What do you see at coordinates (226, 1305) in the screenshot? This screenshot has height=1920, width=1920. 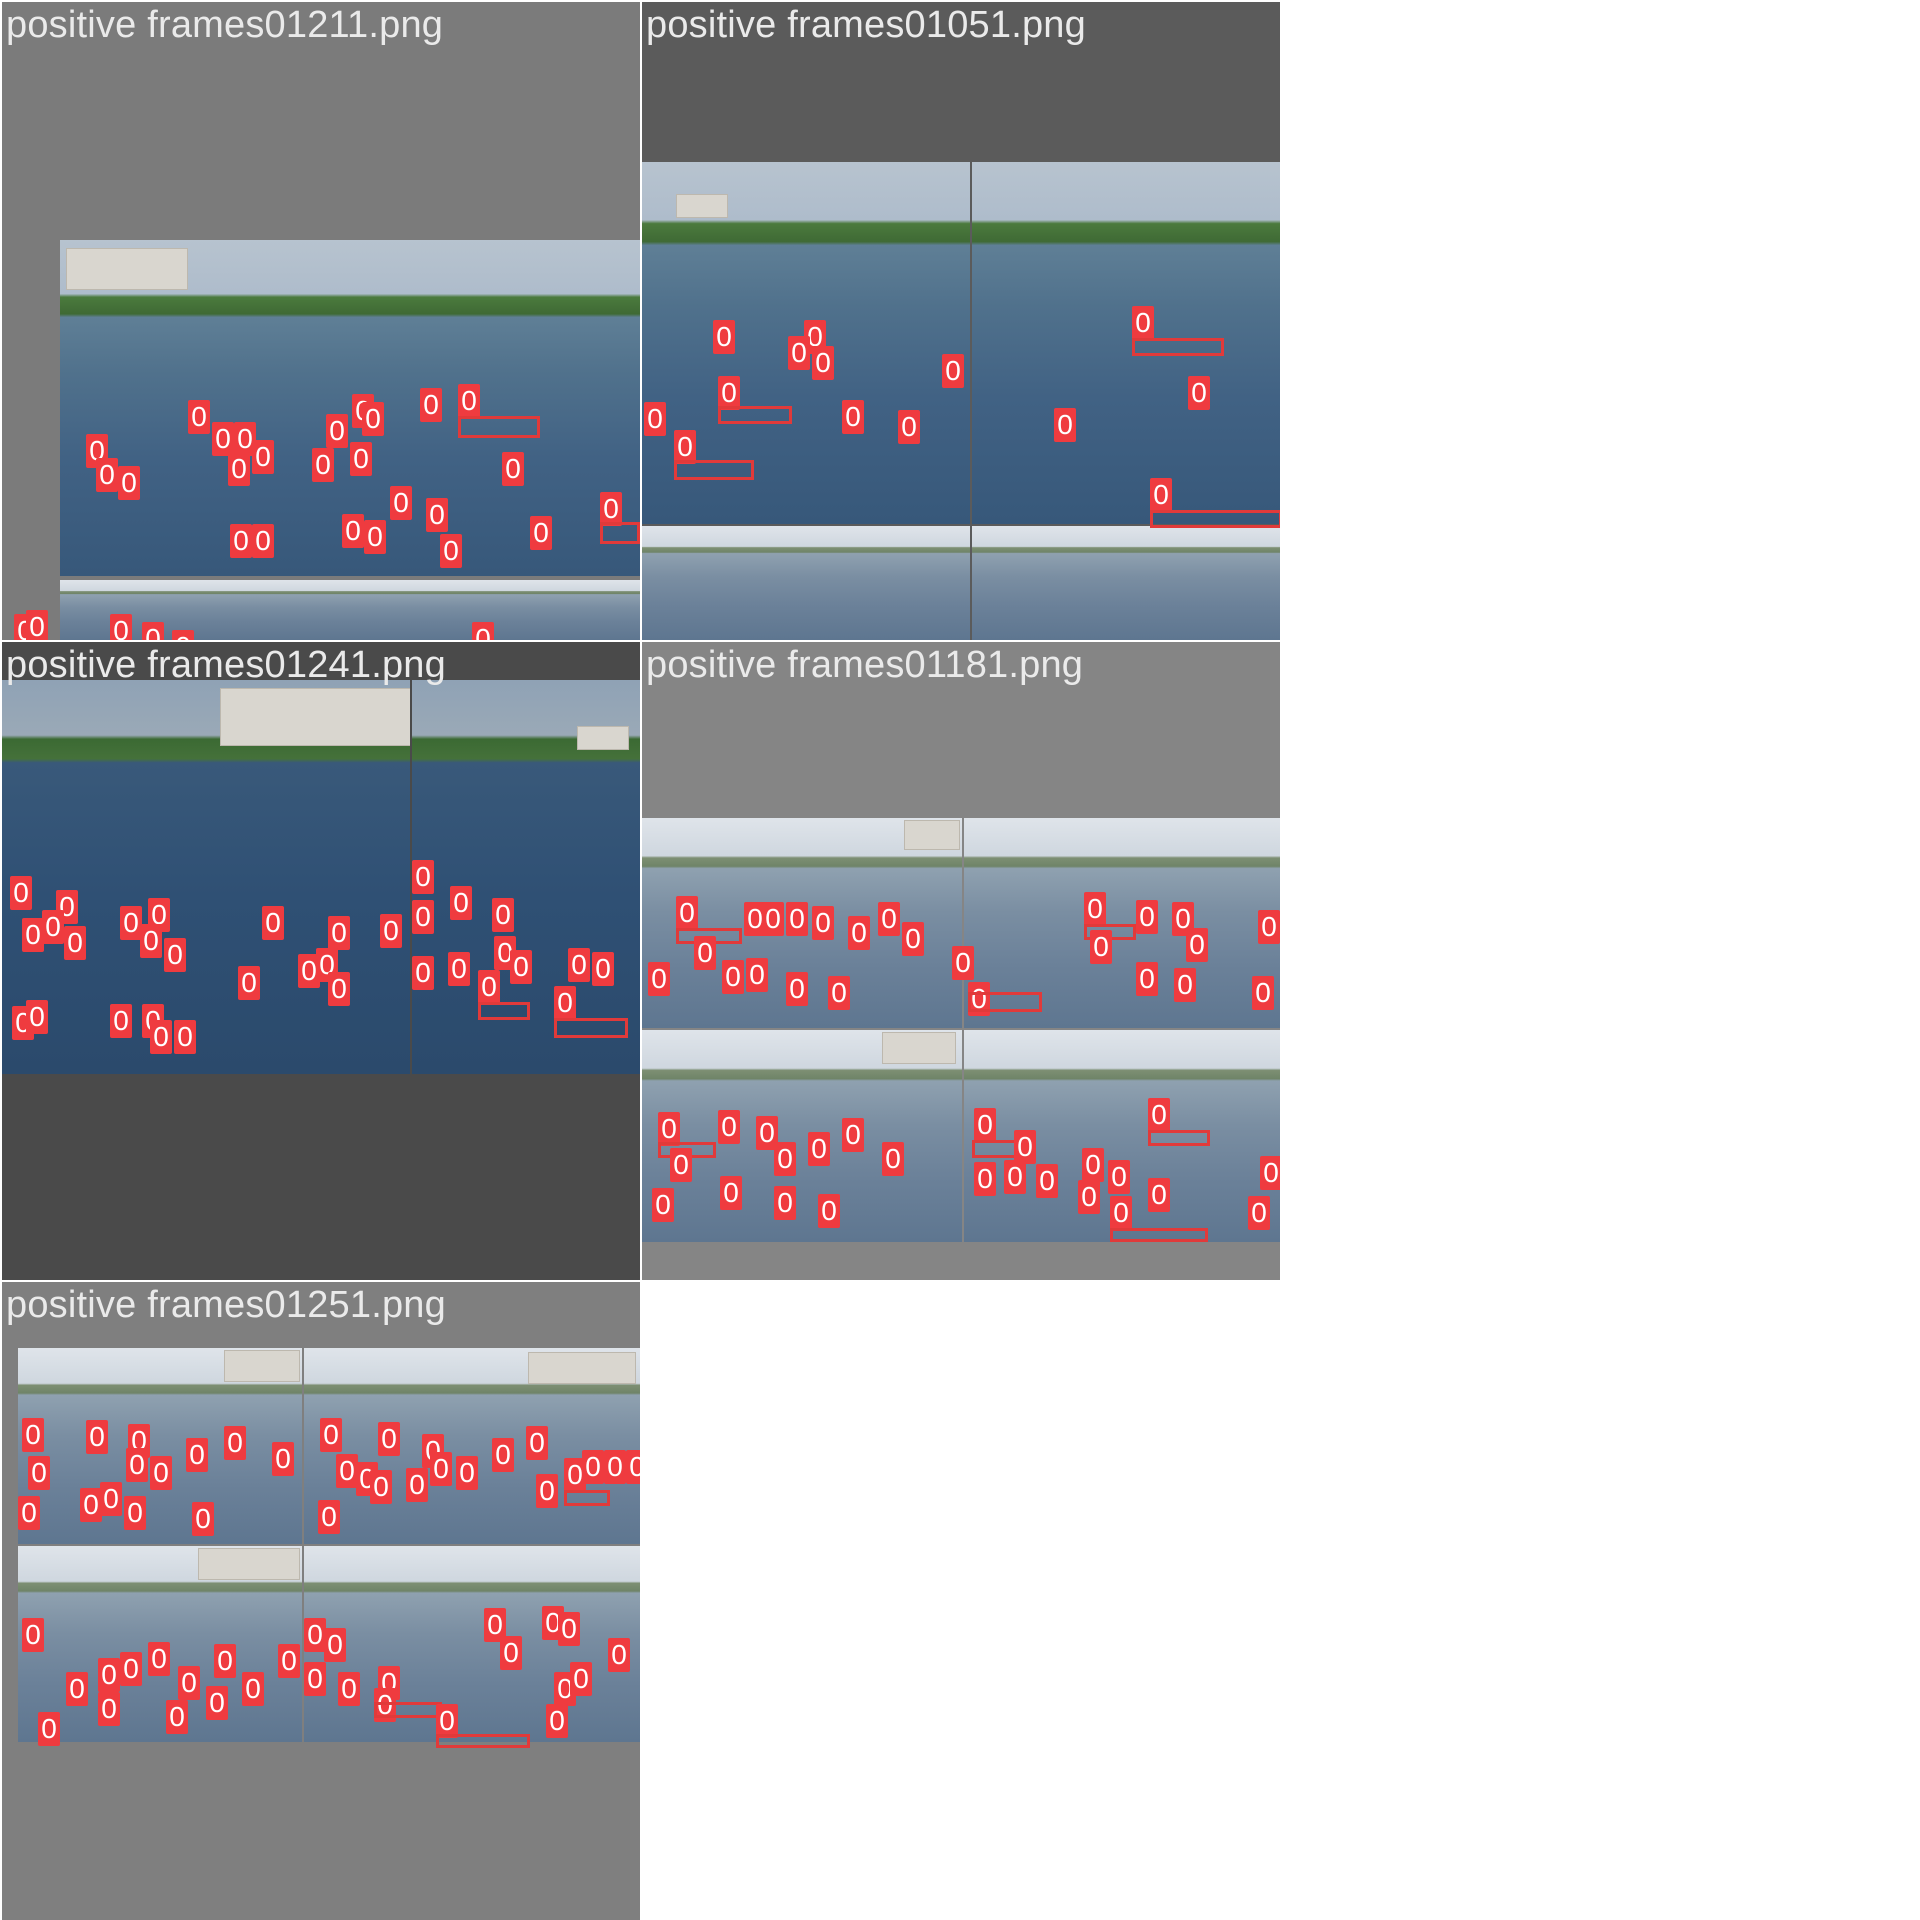 I see `panel-title: positive frames01251.png` at bounding box center [226, 1305].